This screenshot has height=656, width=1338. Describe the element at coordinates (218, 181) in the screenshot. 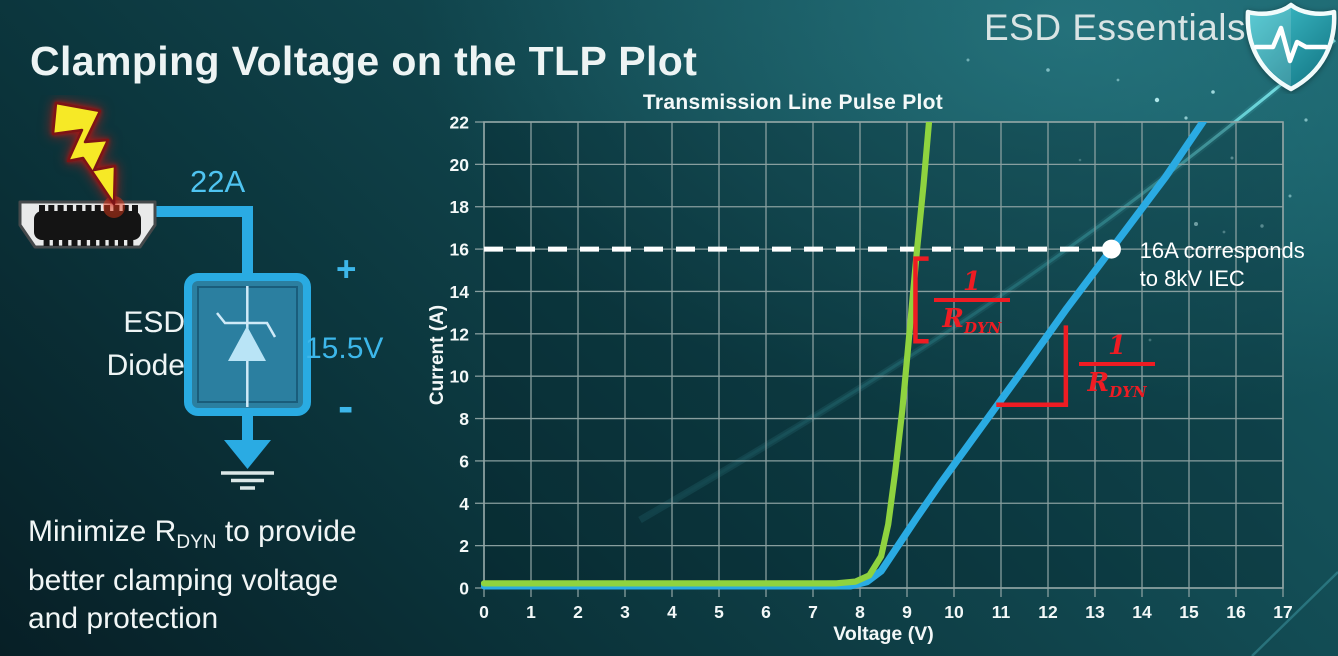

I see `surge-current-label: 22A` at that location.